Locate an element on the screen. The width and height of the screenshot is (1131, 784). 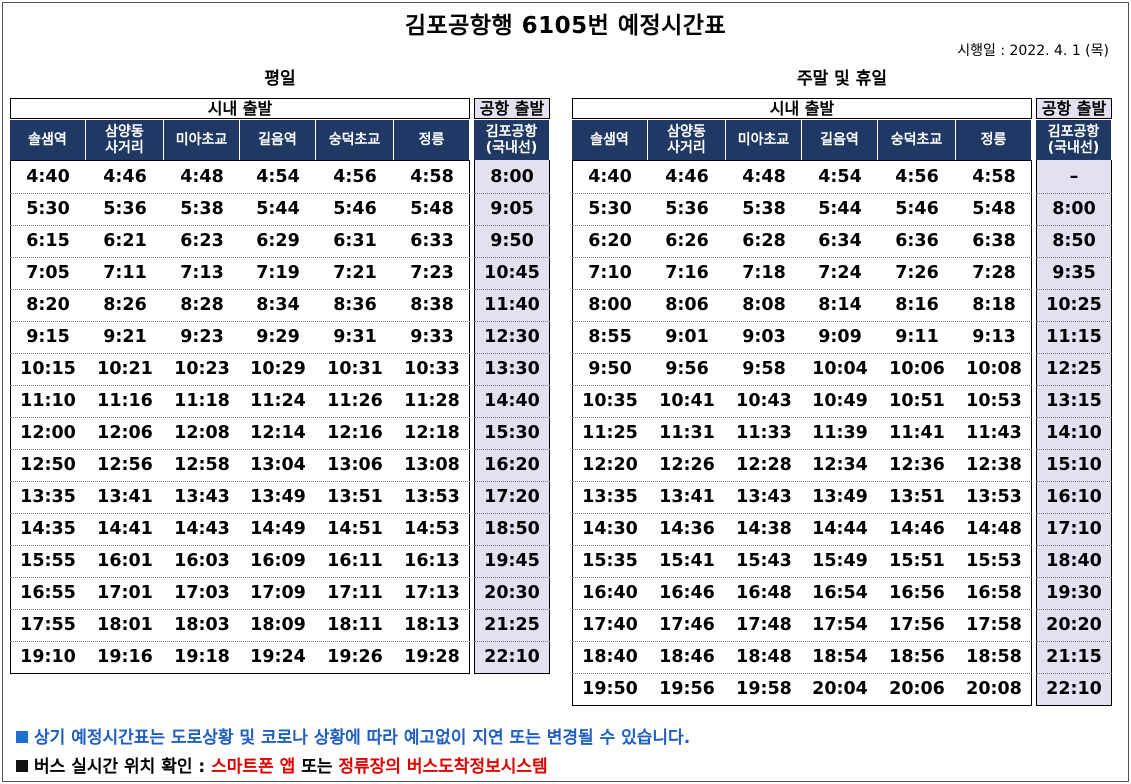
time-cell: 17:58 is located at coordinates (994, 625).